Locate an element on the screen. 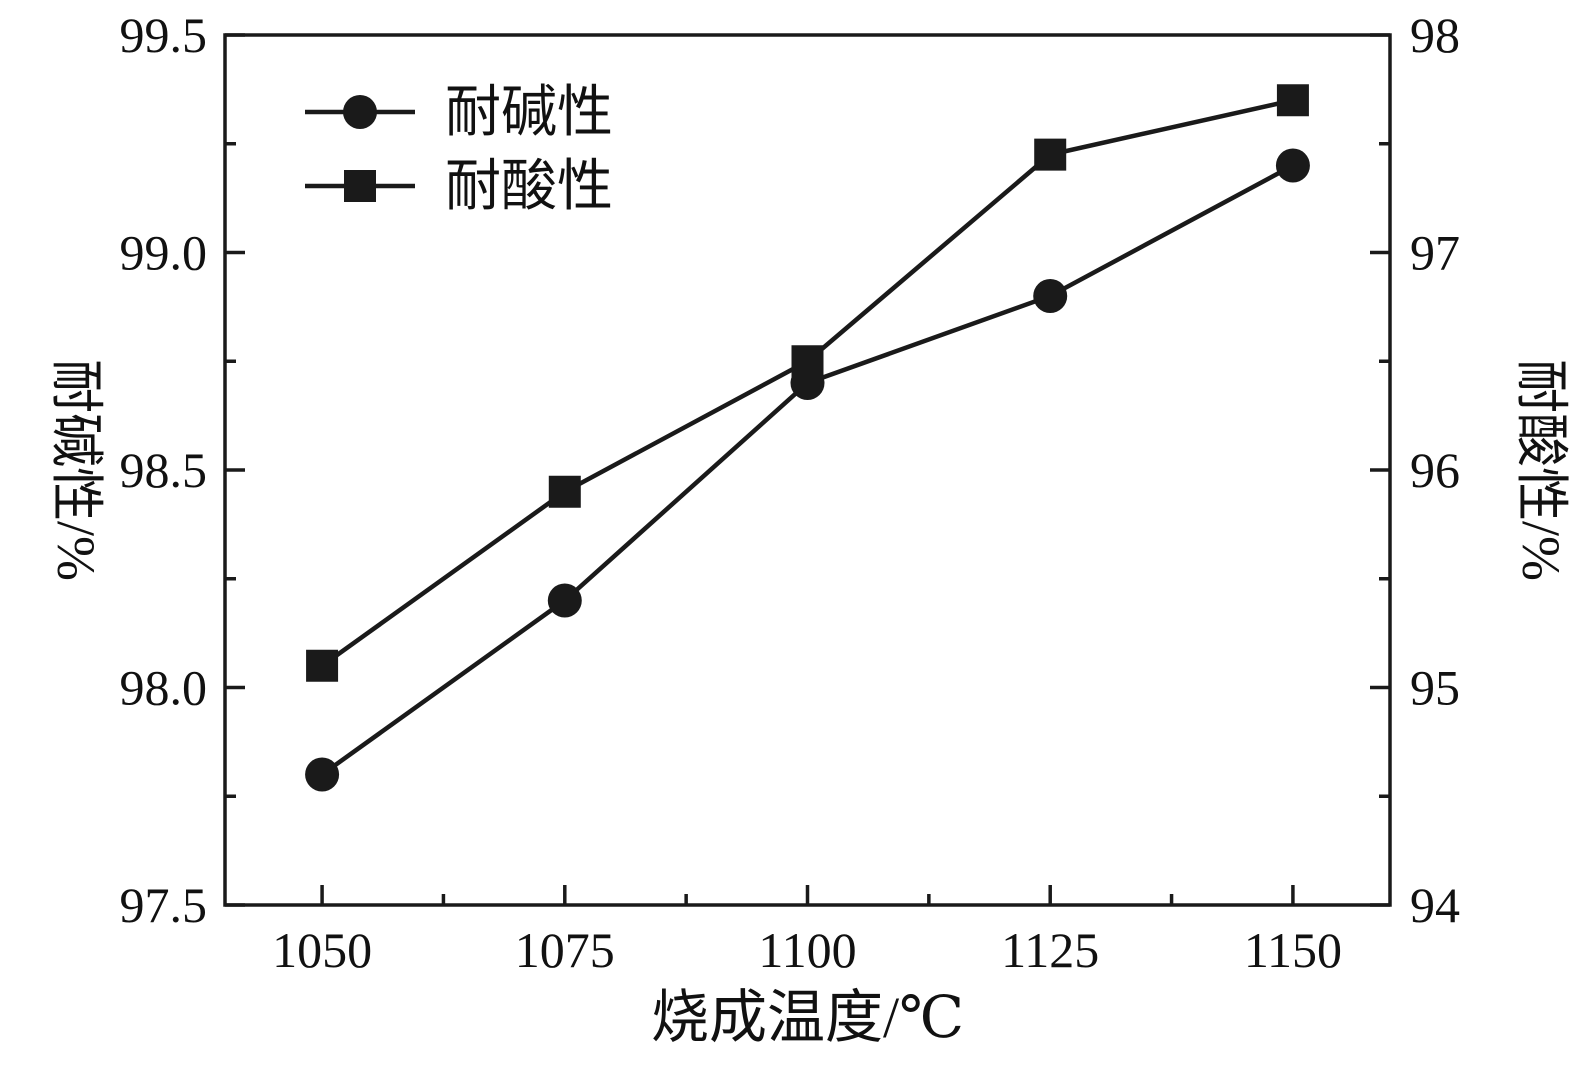 The width and height of the screenshot is (1575, 1080). y-axis-right-title: 耐酸性/% is located at coordinates (1541, 470).